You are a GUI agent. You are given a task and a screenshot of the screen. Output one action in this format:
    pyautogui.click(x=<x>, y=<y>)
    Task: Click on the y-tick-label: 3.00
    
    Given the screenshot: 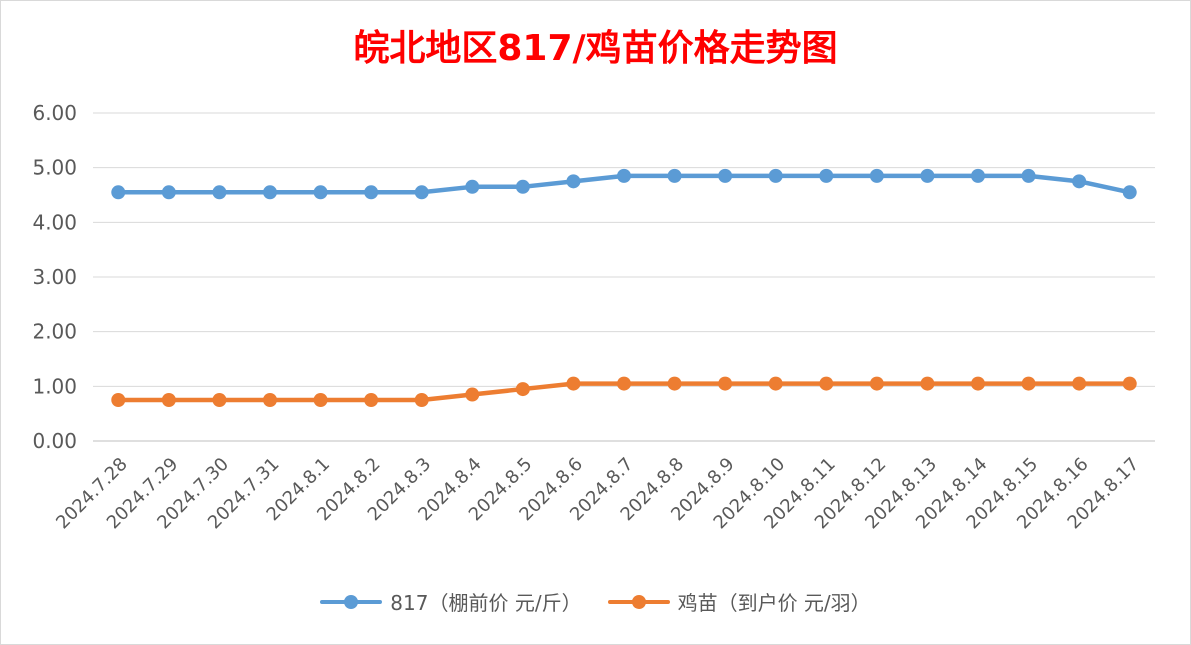 What is the action you would take?
    pyautogui.click(x=54, y=277)
    